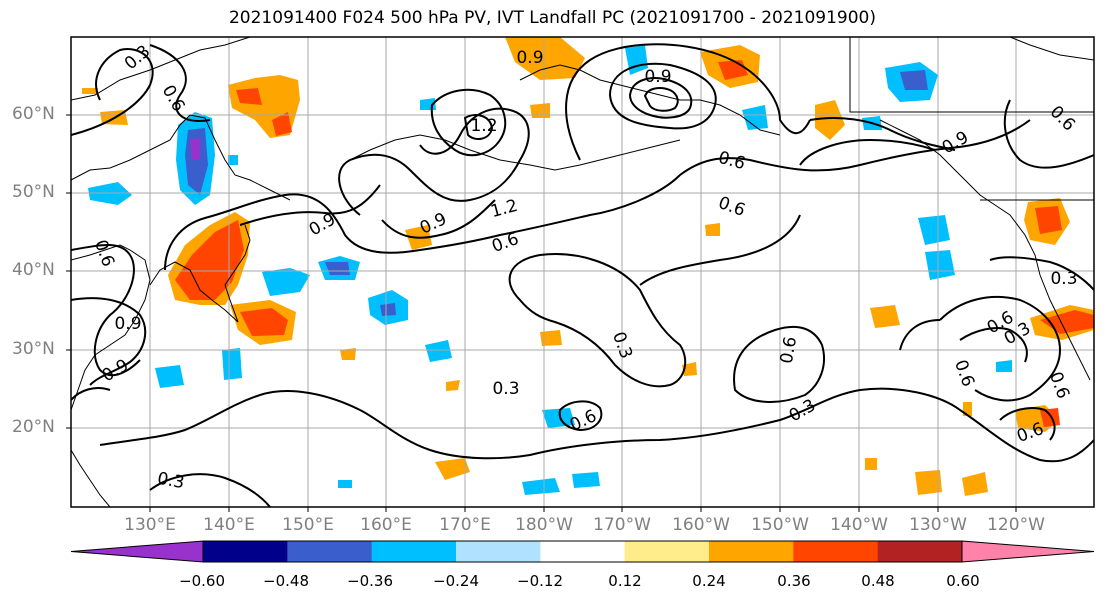 The width and height of the screenshot is (1105, 601). What do you see at coordinates (33, 192) in the screenshot?
I see `lat-label-50n: 50°N` at bounding box center [33, 192].